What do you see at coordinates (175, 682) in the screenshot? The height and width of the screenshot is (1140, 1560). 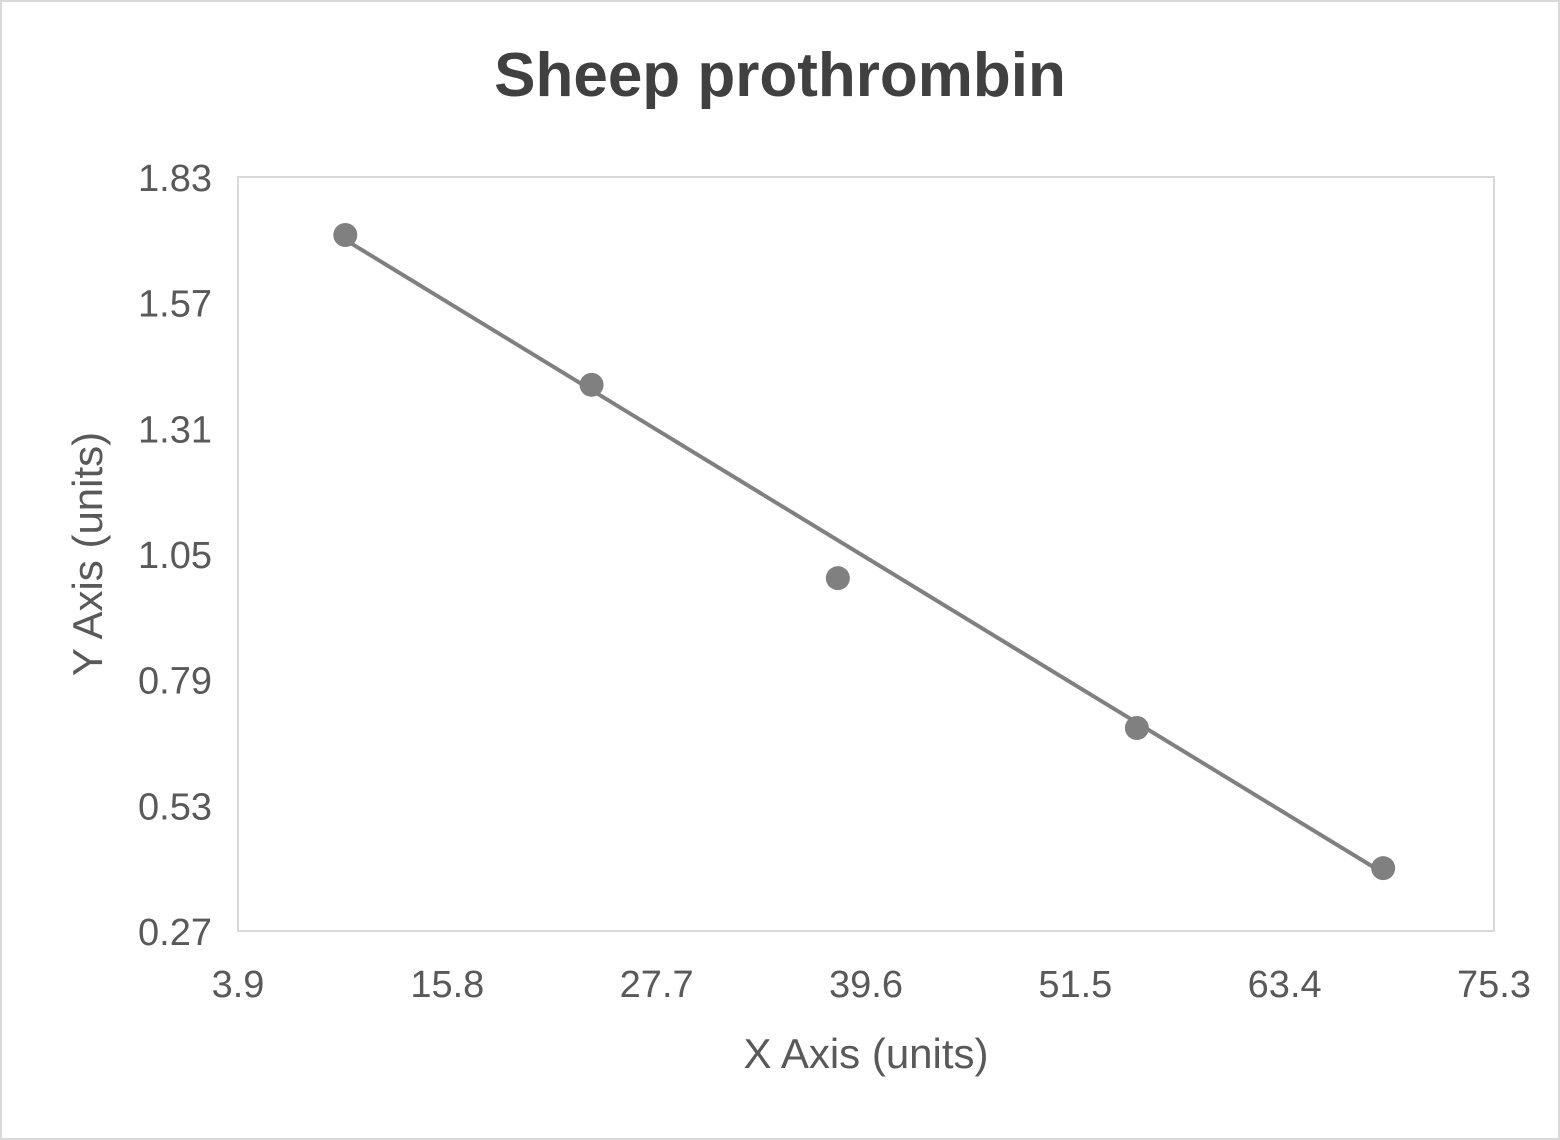 I see `y-tick-label: 0.79` at bounding box center [175, 682].